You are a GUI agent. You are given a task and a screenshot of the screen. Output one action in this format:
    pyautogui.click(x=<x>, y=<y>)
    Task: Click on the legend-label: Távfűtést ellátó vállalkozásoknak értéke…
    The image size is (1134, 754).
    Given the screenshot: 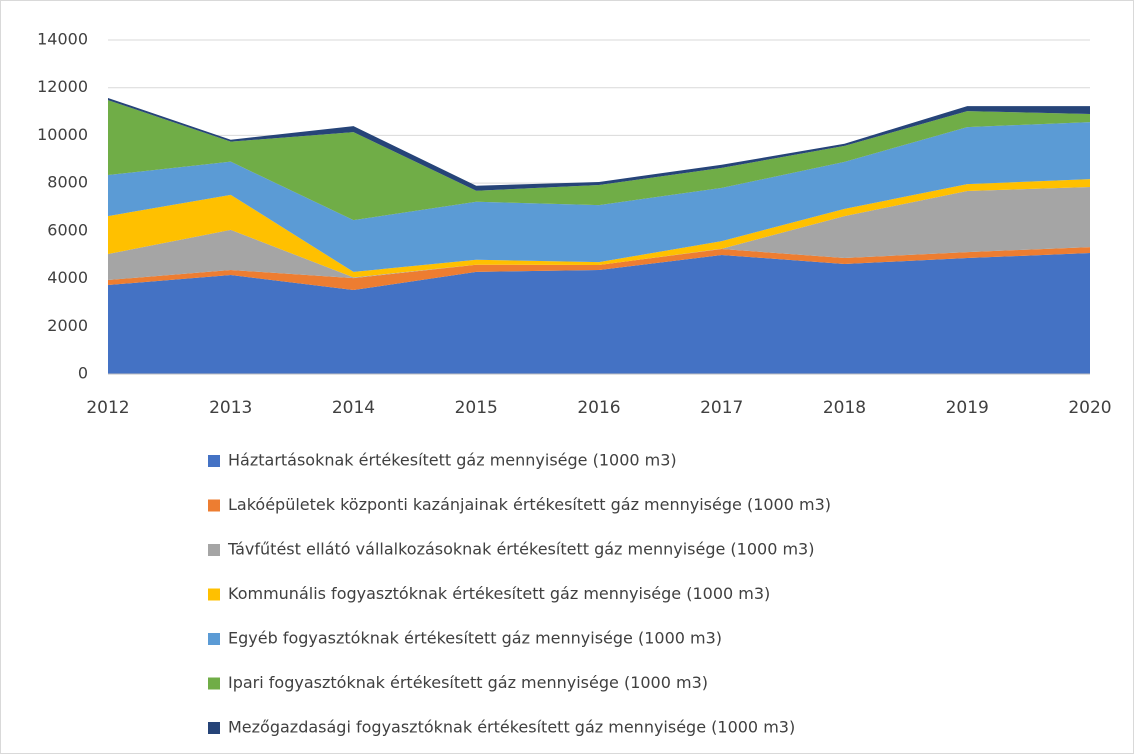 What is the action you would take?
    pyautogui.click(x=520, y=549)
    